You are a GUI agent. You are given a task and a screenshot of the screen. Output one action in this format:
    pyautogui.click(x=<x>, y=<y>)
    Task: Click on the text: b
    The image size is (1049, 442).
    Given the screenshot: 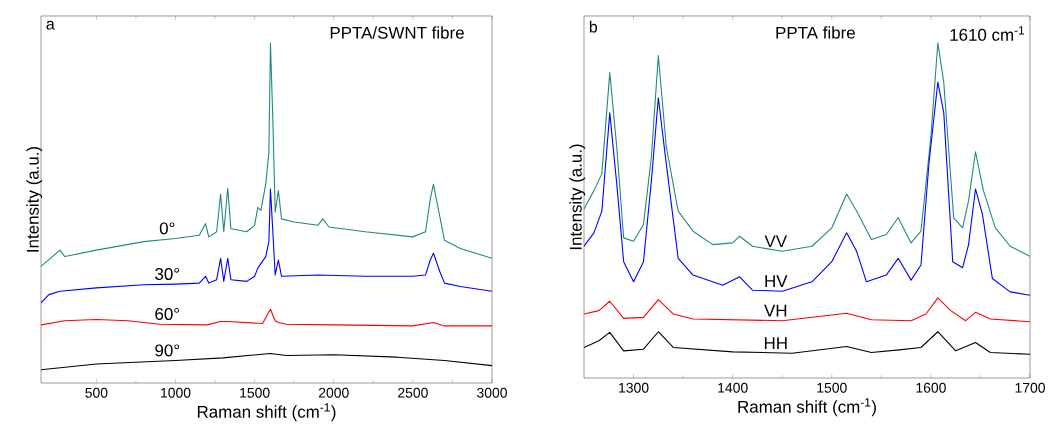 What is the action you would take?
    pyautogui.click(x=593, y=26)
    